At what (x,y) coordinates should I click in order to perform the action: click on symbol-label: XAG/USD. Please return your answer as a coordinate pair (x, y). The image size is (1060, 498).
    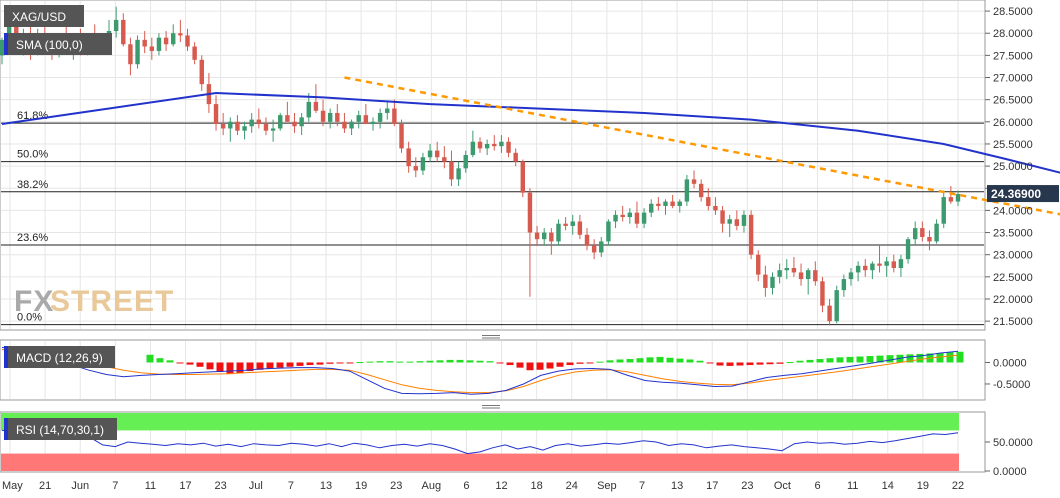
    Looking at the image, I should click on (39, 17).